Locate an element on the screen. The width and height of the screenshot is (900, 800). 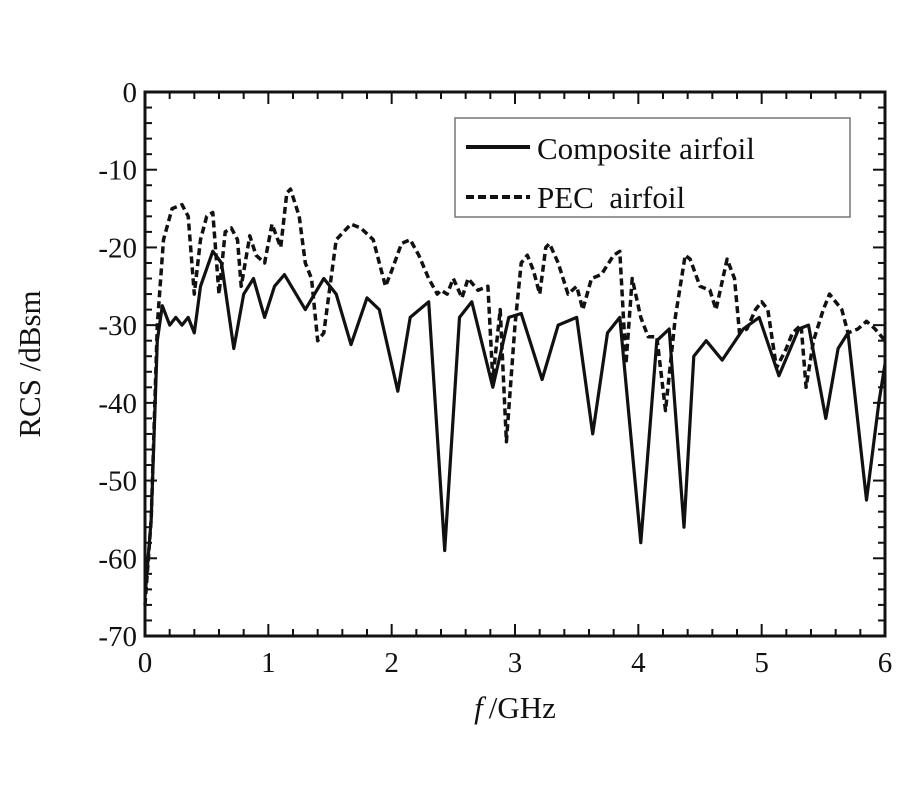
legend-box is located at coordinates (652, 167).